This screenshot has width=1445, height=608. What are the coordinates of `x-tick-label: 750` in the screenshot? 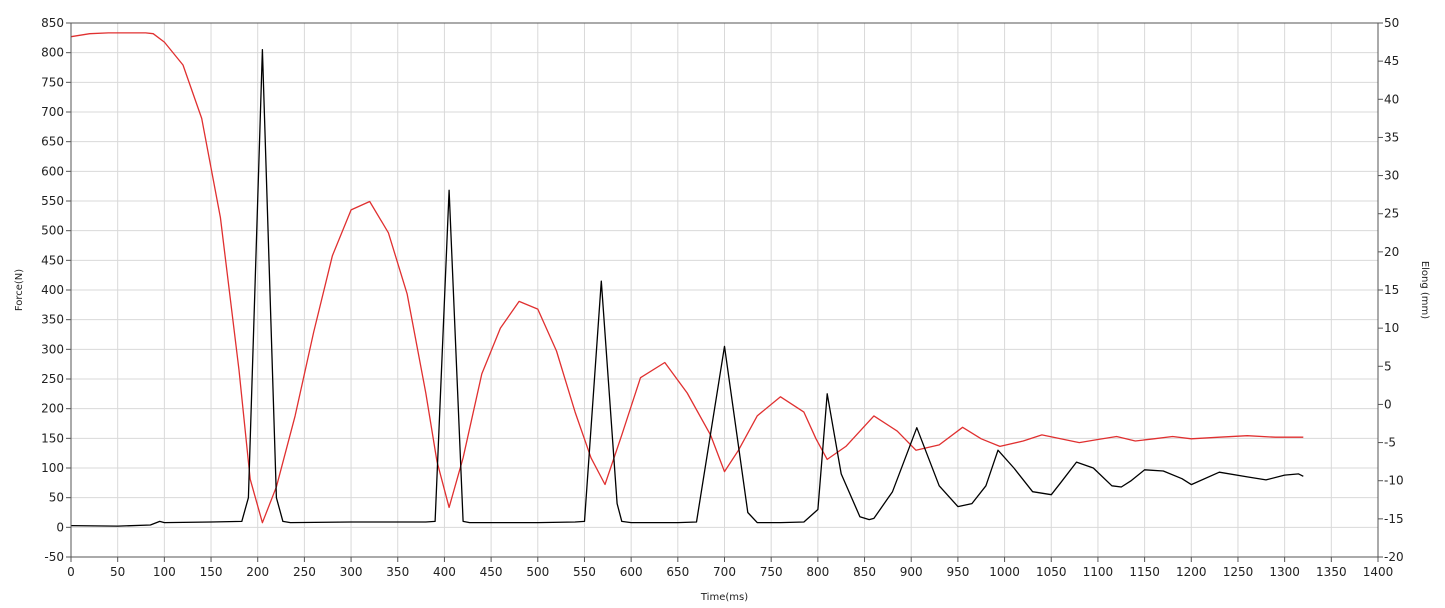 It's located at (771, 572).